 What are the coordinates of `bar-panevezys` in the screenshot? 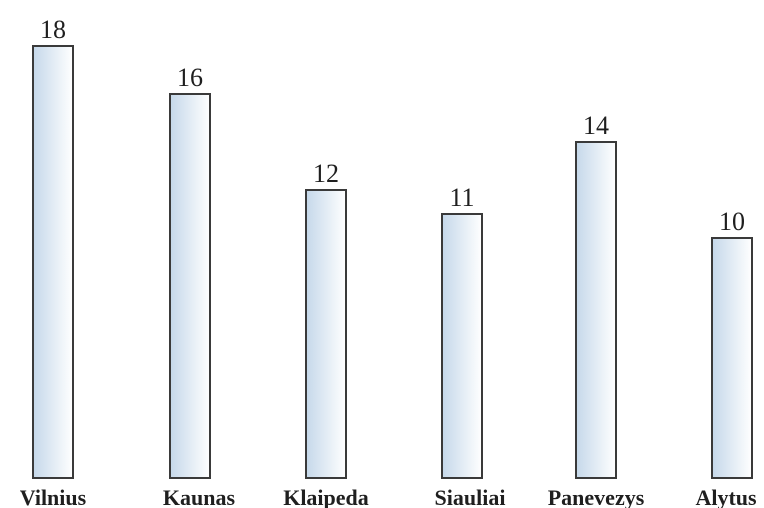 It's located at (596, 310).